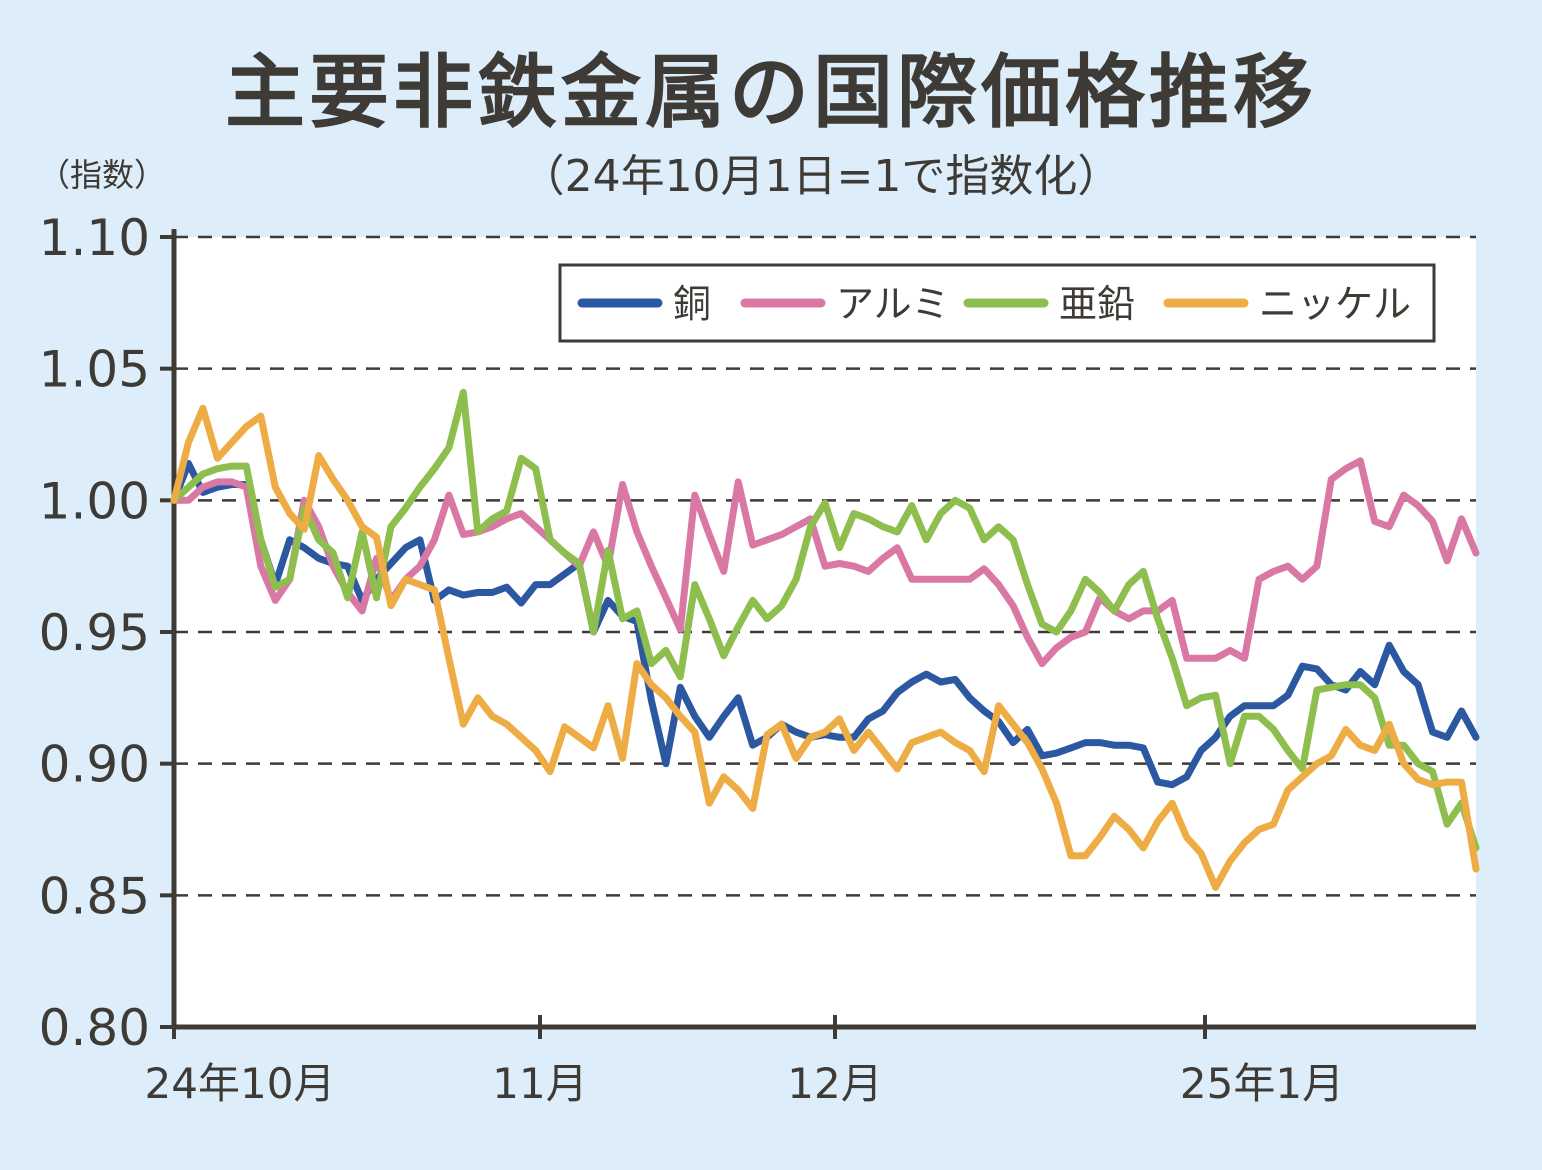 The width and height of the screenshot is (1542, 1170). I want to click on chart-title: 主要非鉄金属の国際価格推移, so click(771, 92).